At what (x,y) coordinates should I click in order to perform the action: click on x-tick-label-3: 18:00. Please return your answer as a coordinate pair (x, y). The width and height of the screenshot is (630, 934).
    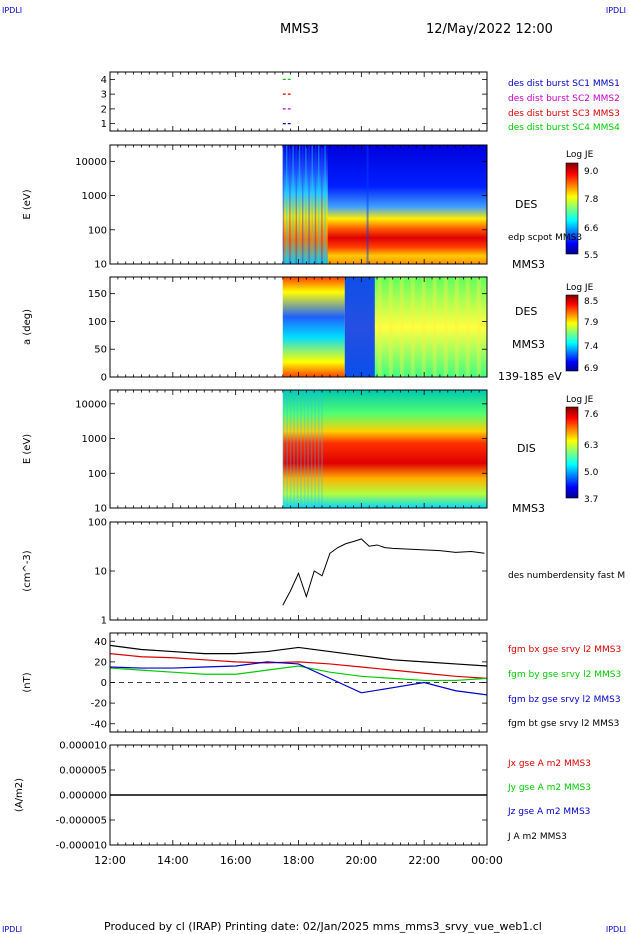
    Looking at the image, I should click on (299, 860).